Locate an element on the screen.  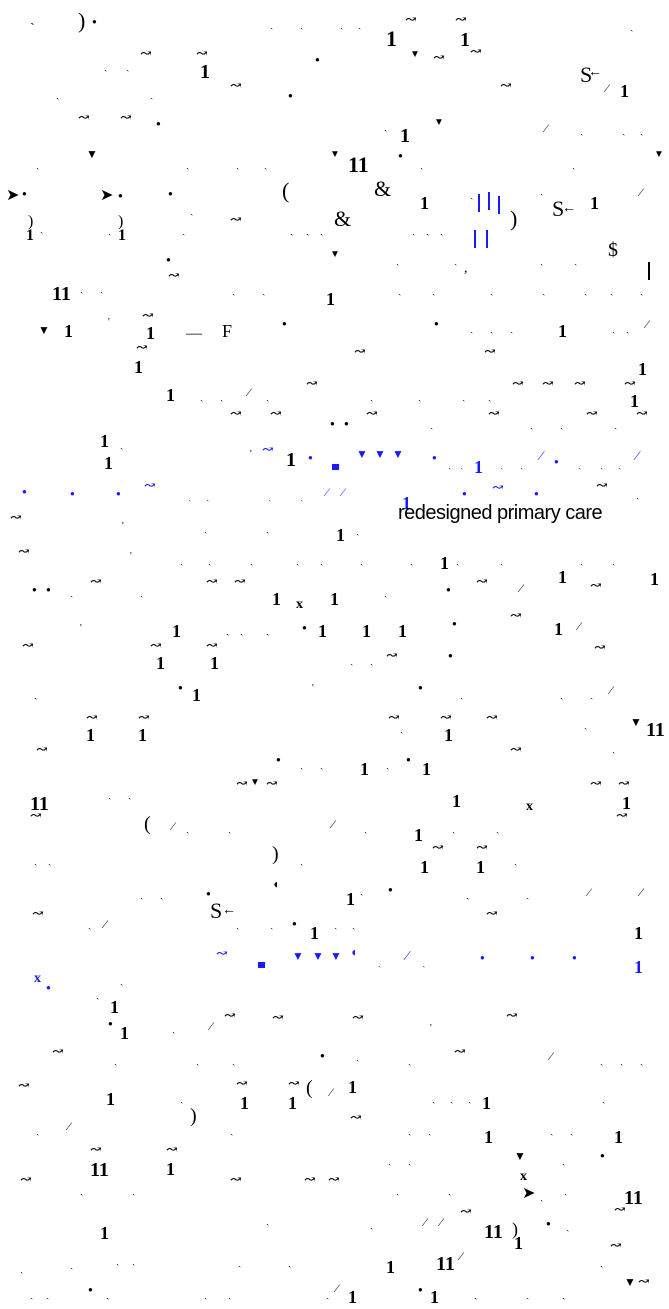
garbled-glyph: ➤ is located at coordinates (529, 1193).